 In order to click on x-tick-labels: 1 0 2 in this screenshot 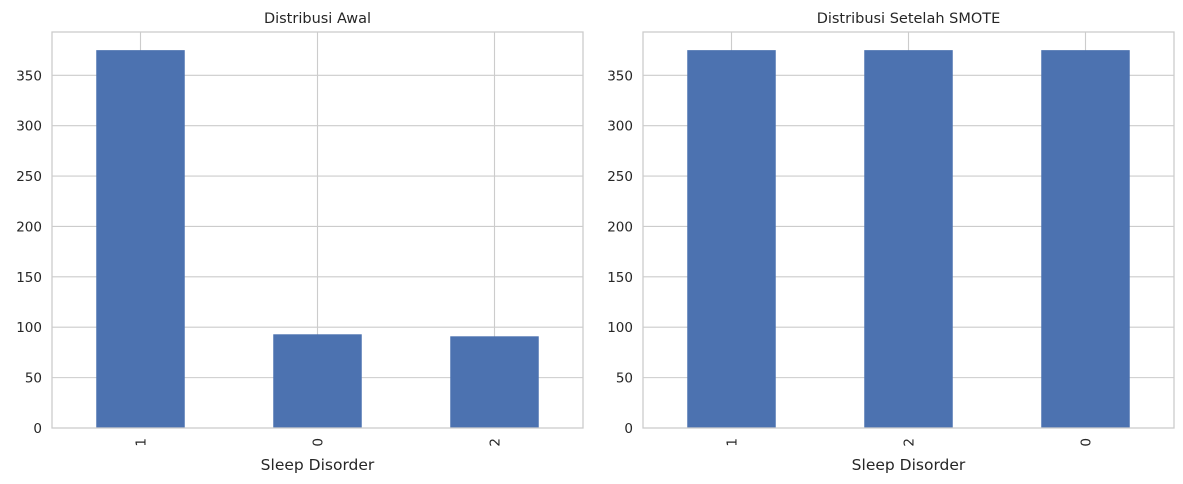, I will do `click(319, 442)`.